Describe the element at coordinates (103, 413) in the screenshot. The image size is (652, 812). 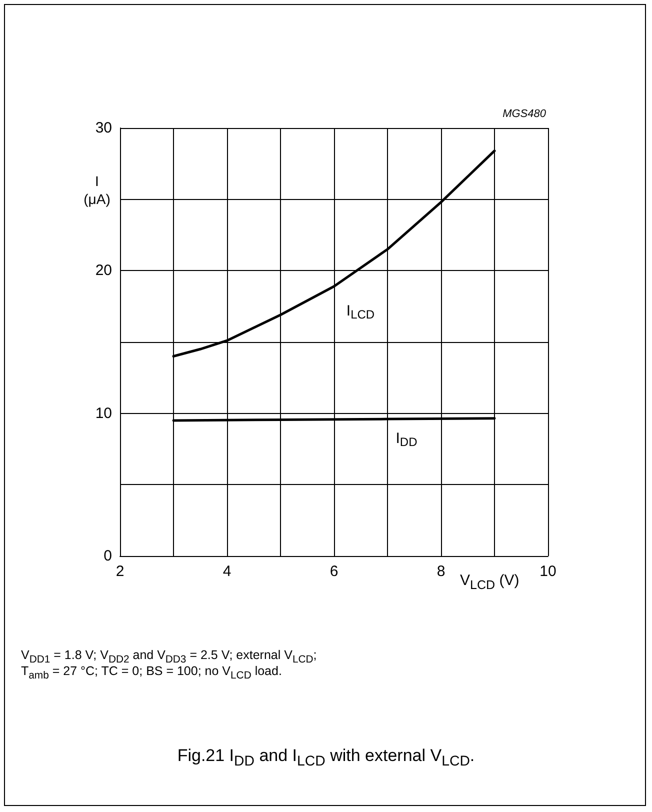
I see `y-tick-label: 10` at that location.